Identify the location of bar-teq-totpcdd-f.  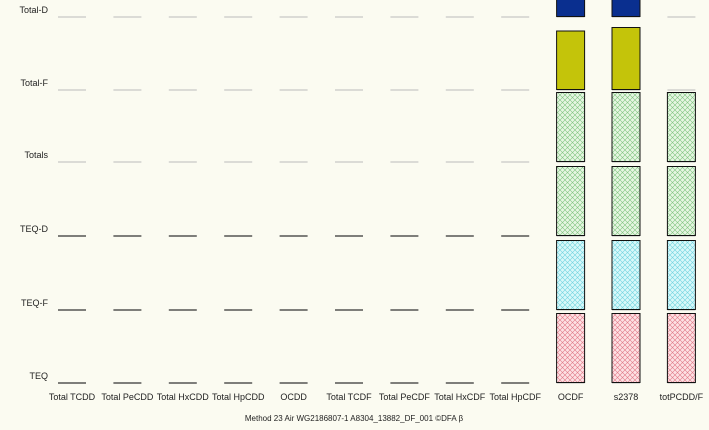
(681, 348).